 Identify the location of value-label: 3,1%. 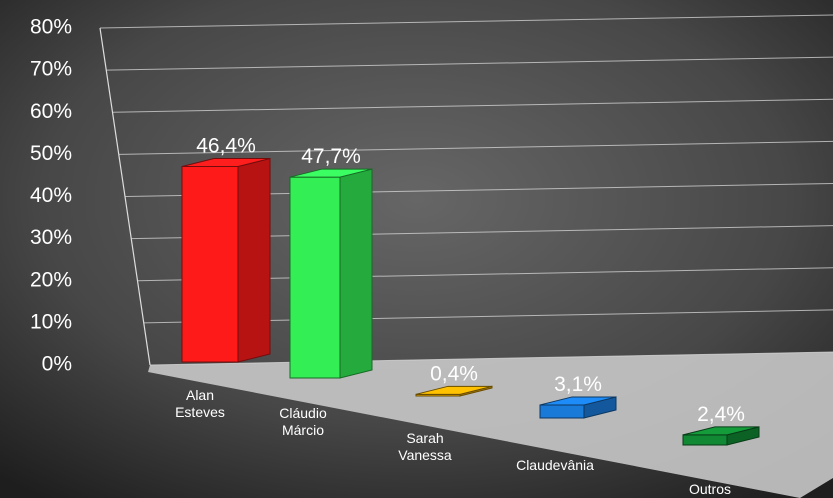
(578, 384).